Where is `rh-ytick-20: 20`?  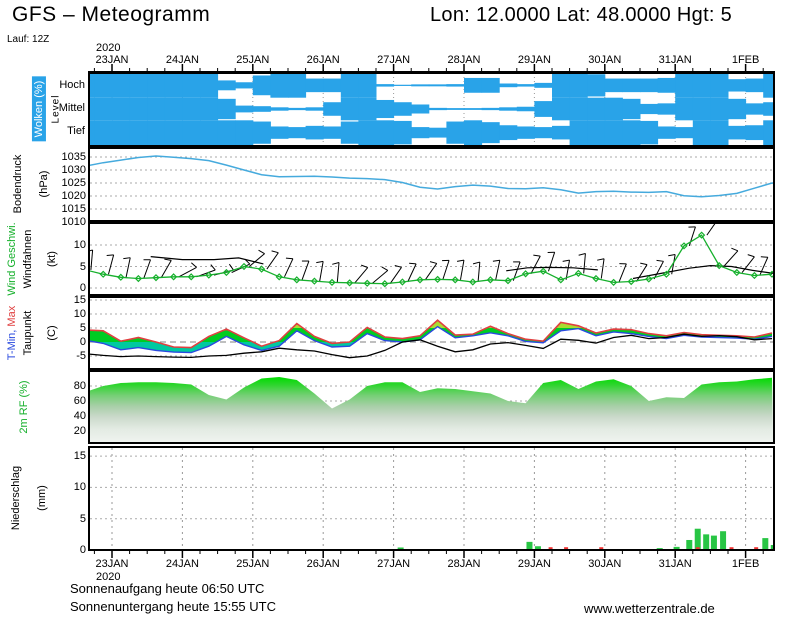 rh-ytick-20: 20 is located at coordinates (79, 431).